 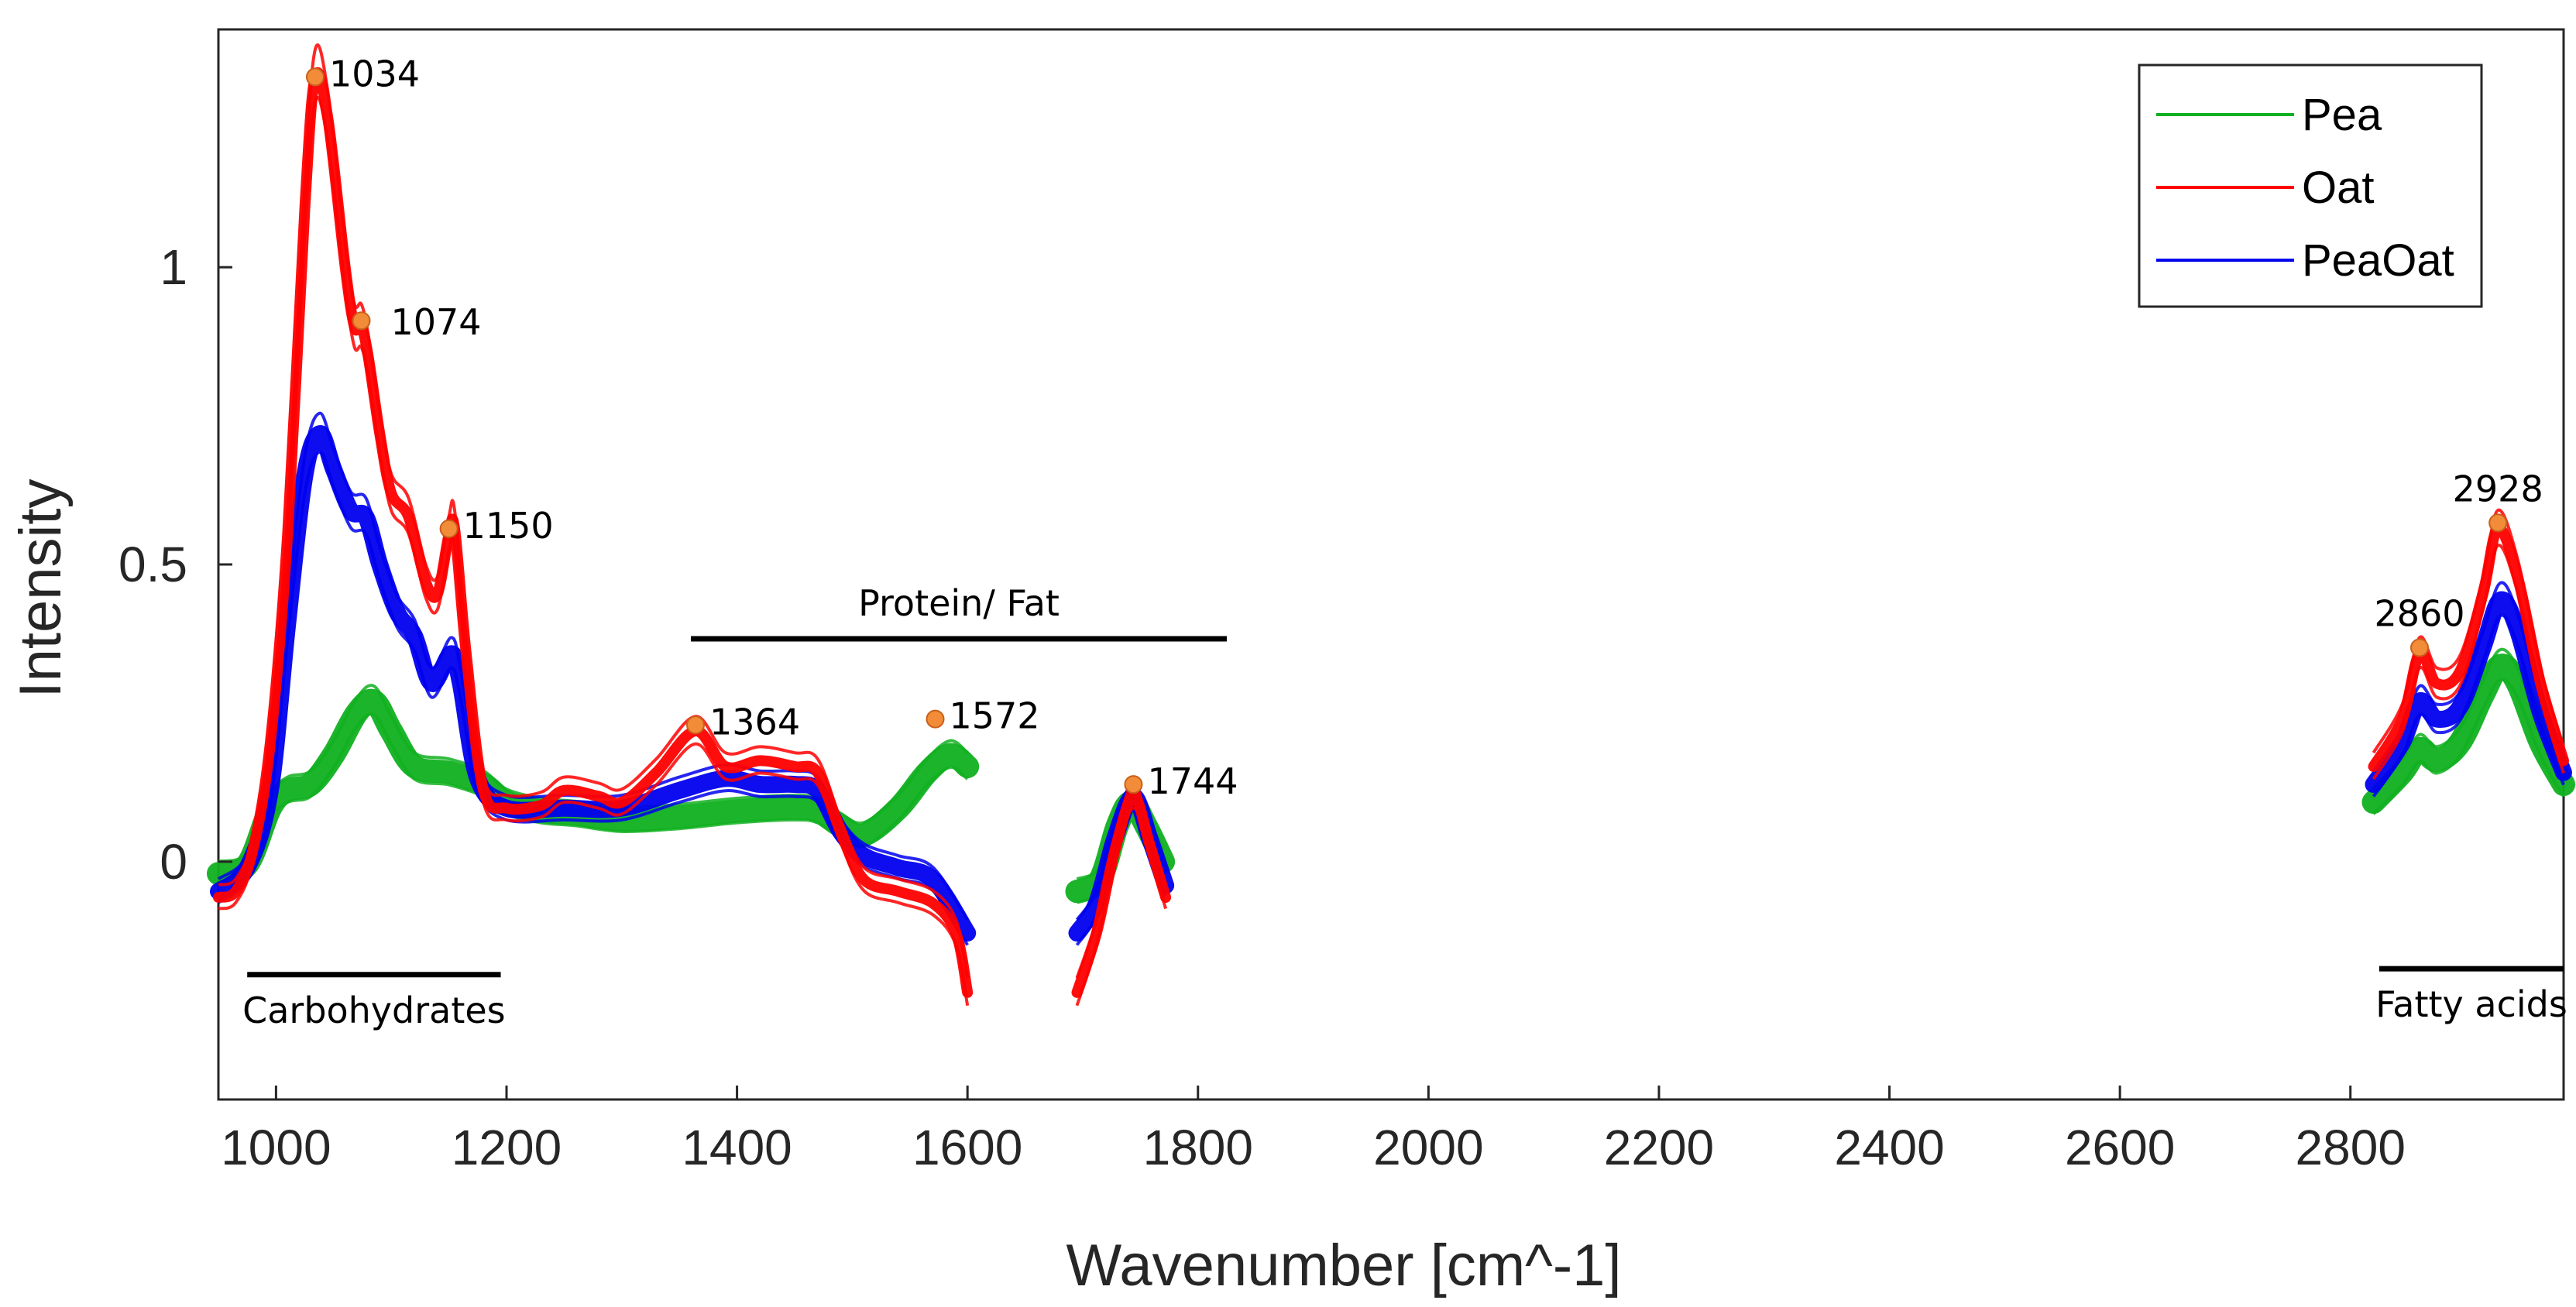 I want to click on peak-label-2928: 2928, so click(x=2498, y=489).